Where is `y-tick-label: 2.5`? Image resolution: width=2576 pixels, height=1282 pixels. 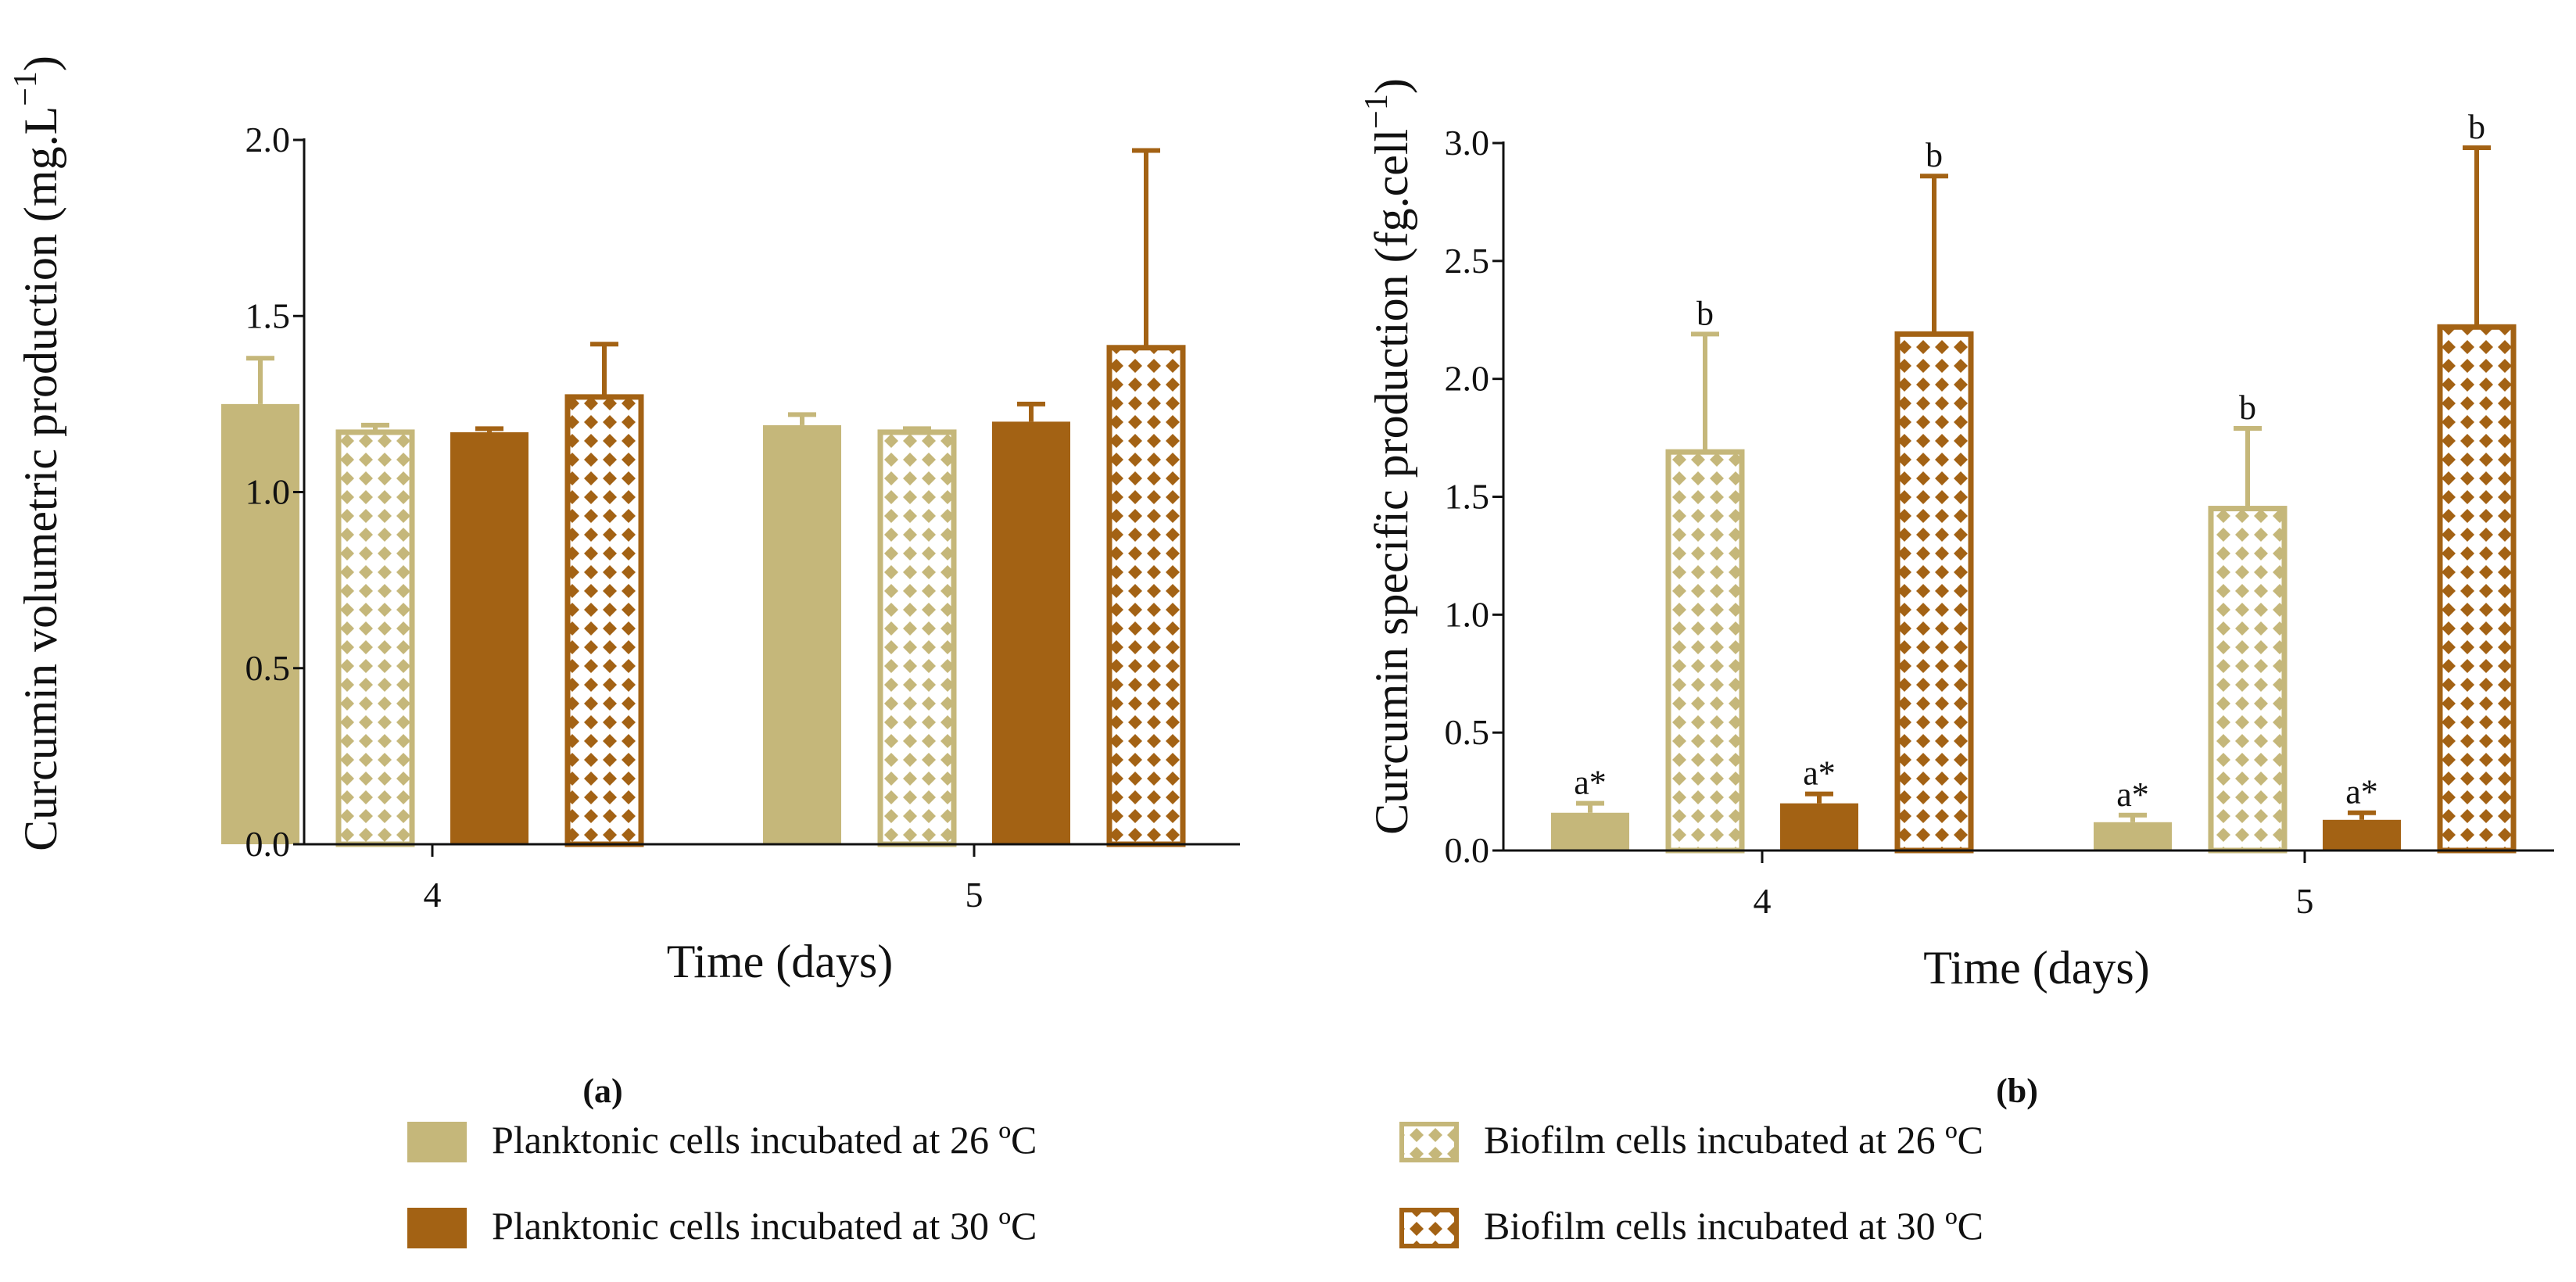 y-tick-label: 2.5 is located at coordinates (1467, 261).